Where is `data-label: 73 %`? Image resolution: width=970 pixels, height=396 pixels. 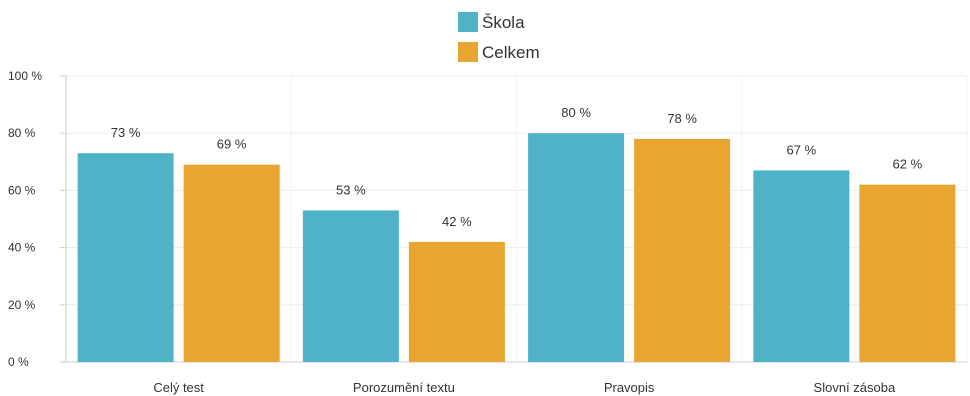
data-label: 73 % is located at coordinates (126, 132).